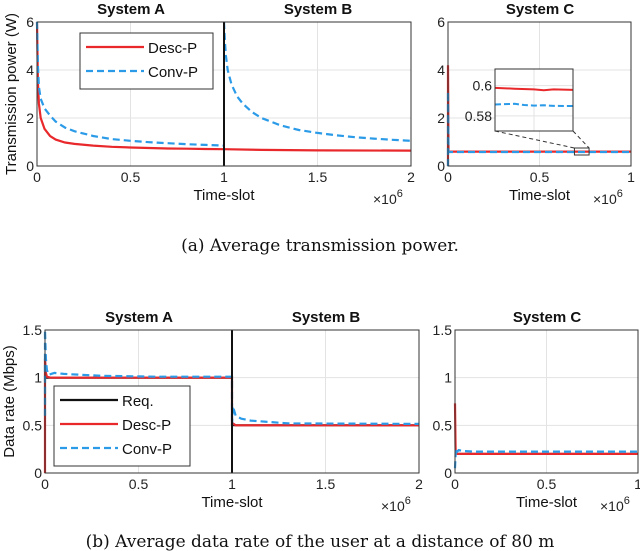 The image size is (640, 551). Describe the element at coordinates (11, 94) in the screenshot. I see `y-axis-label: Transmission power (W)` at that location.